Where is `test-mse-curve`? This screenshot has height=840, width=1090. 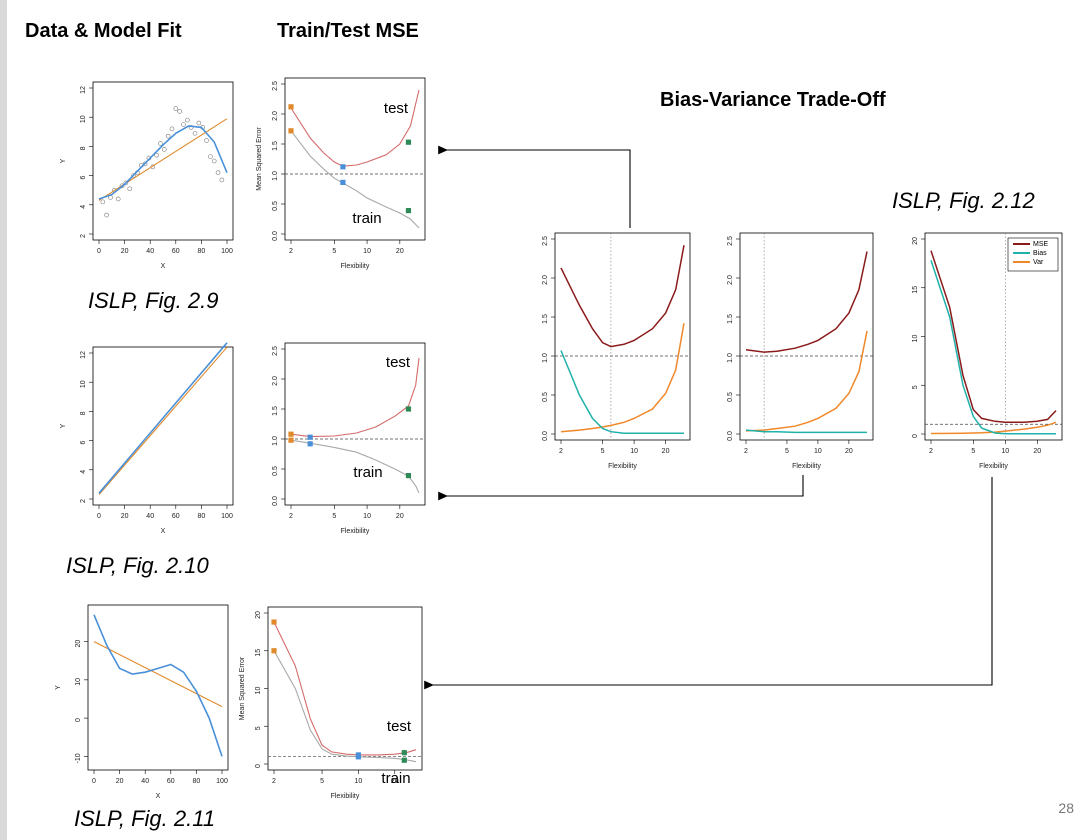 test-mse-curve is located at coordinates (345, 688).